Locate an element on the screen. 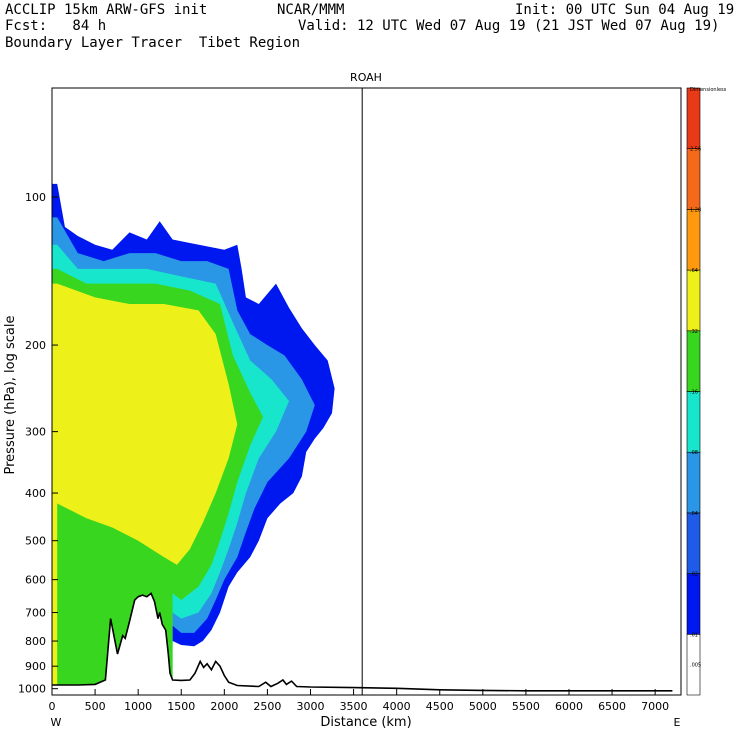 The width and height of the screenshot is (740, 740). x-tick-label: 6000 is located at coordinates (569, 706).